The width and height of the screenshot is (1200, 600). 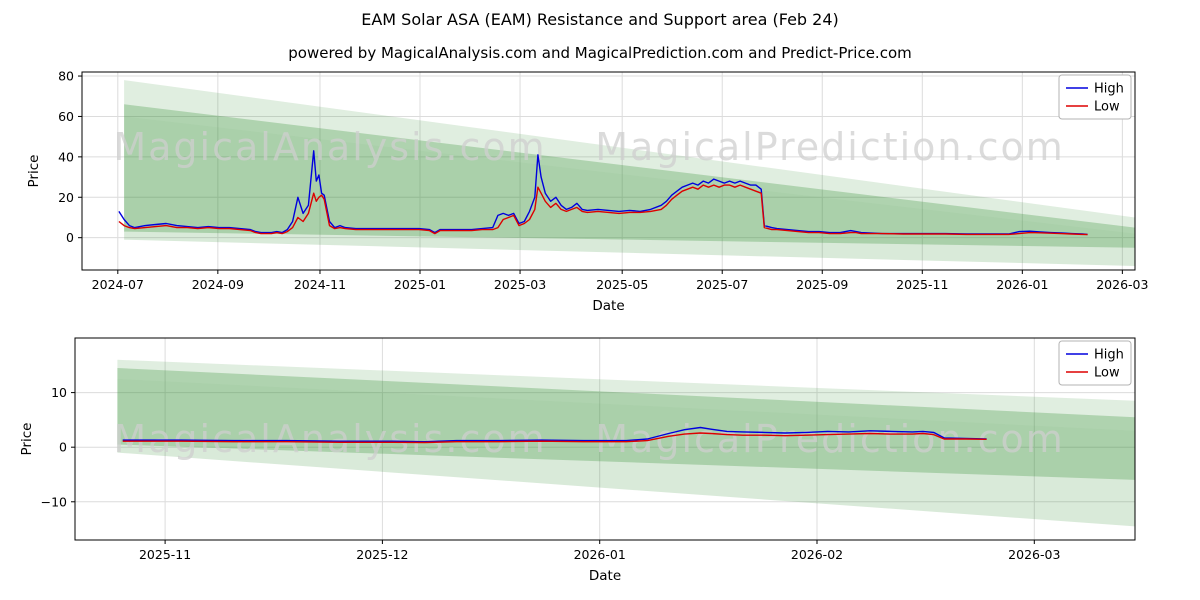 What do you see at coordinates (320, 284) in the screenshot?
I see `x-tick-label: 2024-11` at bounding box center [320, 284].